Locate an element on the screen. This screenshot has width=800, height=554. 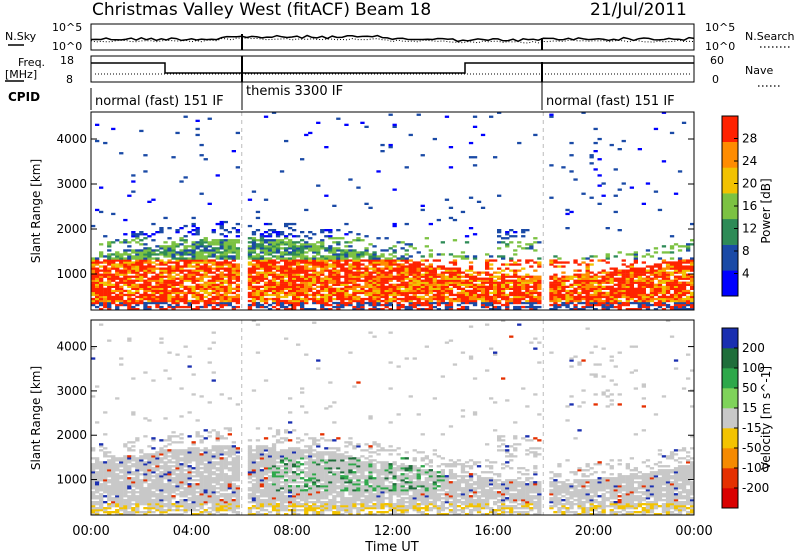
power-cell-1940 is located at coordinates (366, 291).